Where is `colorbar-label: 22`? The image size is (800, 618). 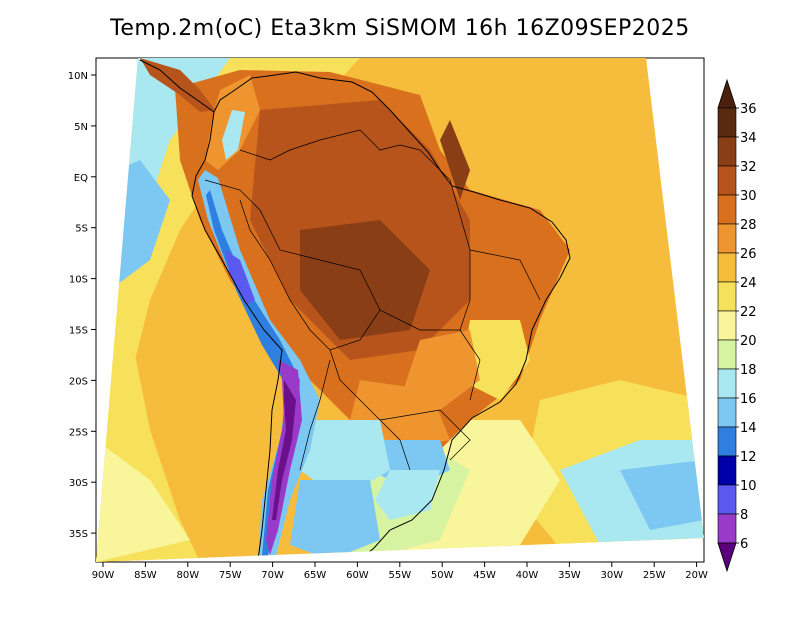
colorbar-label: 22 is located at coordinates (748, 312).